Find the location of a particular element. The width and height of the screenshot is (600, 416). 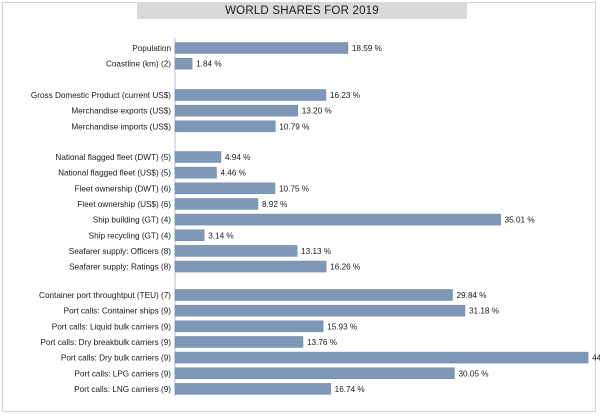

value-label: 15.93 % is located at coordinates (342, 326).